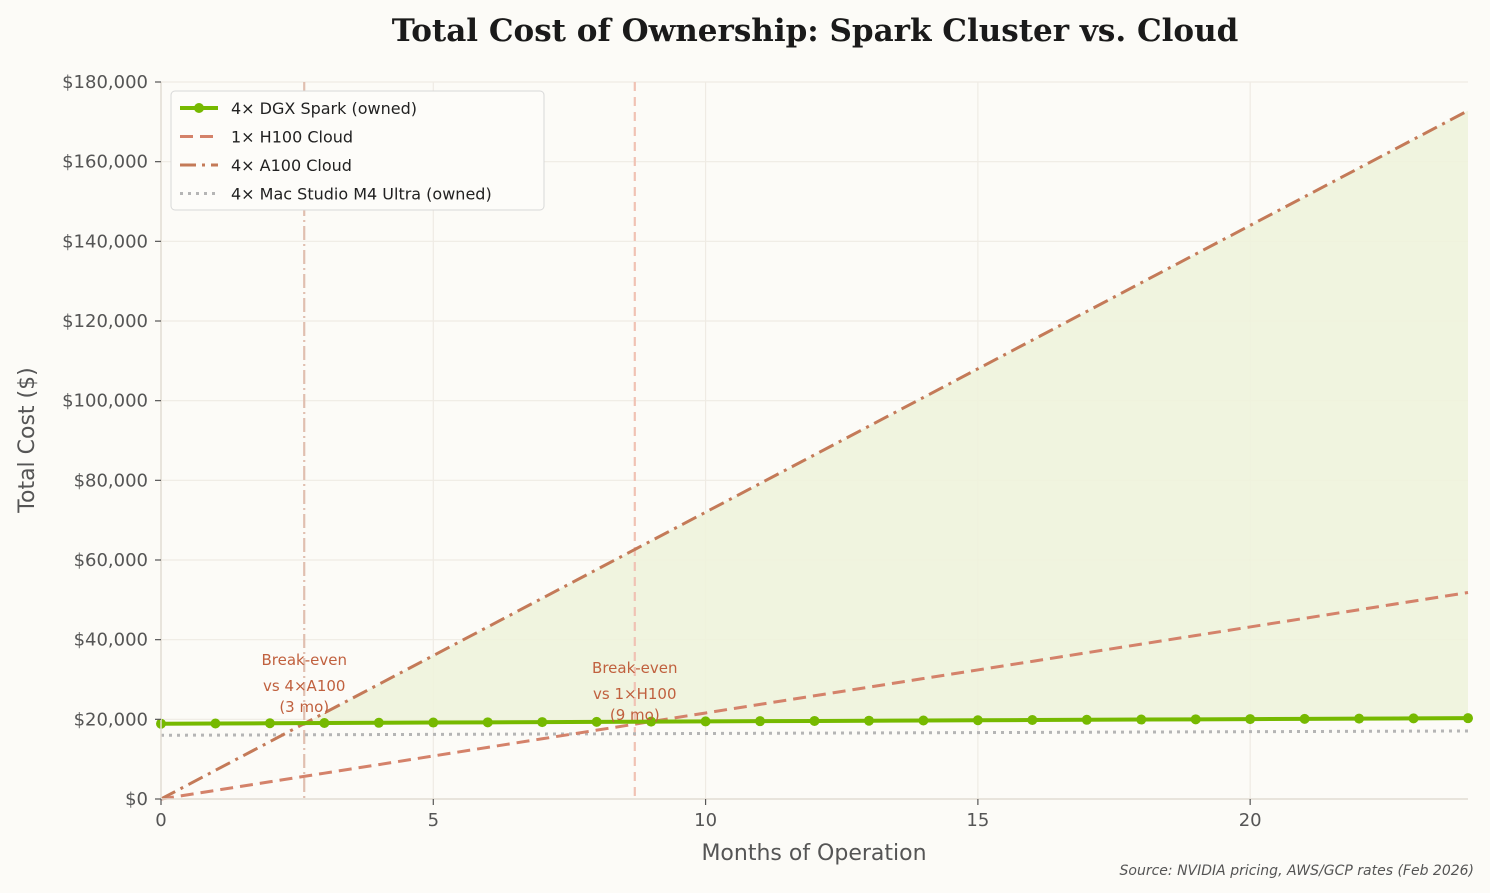 The width and height of the screenshot is (1490, 893). I want to click on legend-label-3: 4× Mac Studio M4 Ultra (owned), so click(361, 194).